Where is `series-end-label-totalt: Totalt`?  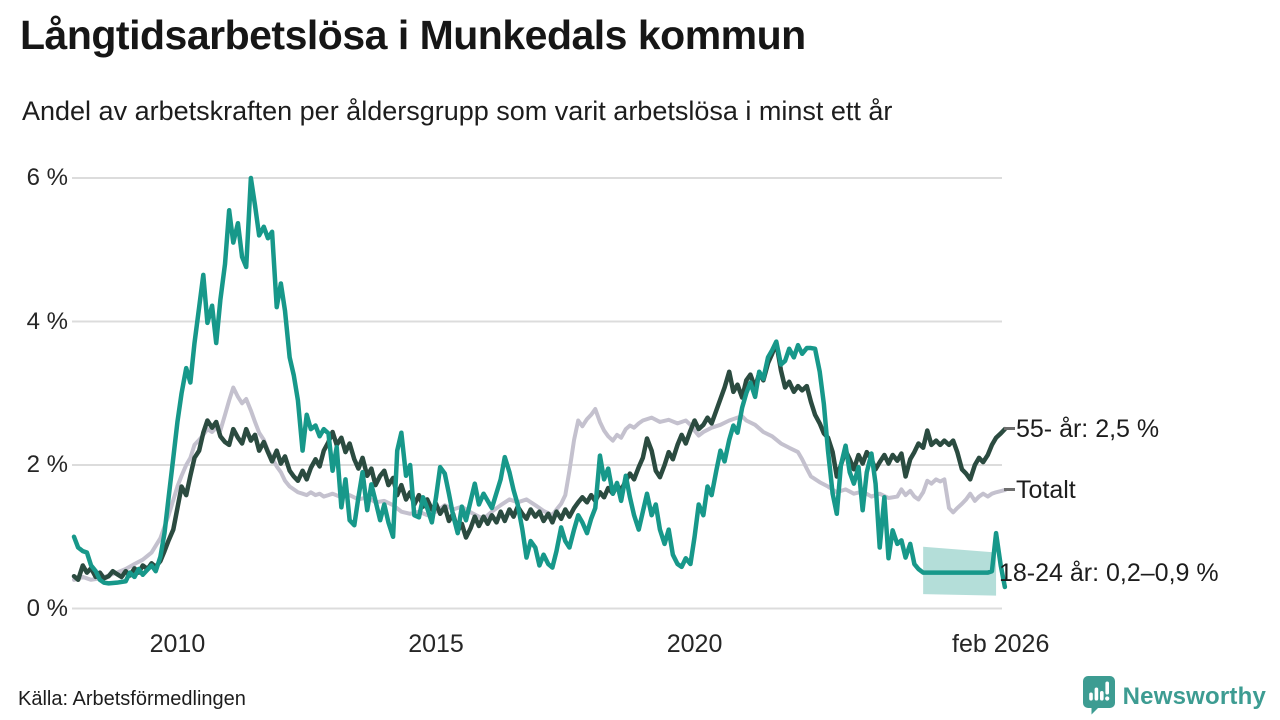
series-end-label-totalt: Totalt is located at coordinates (1040, 490).